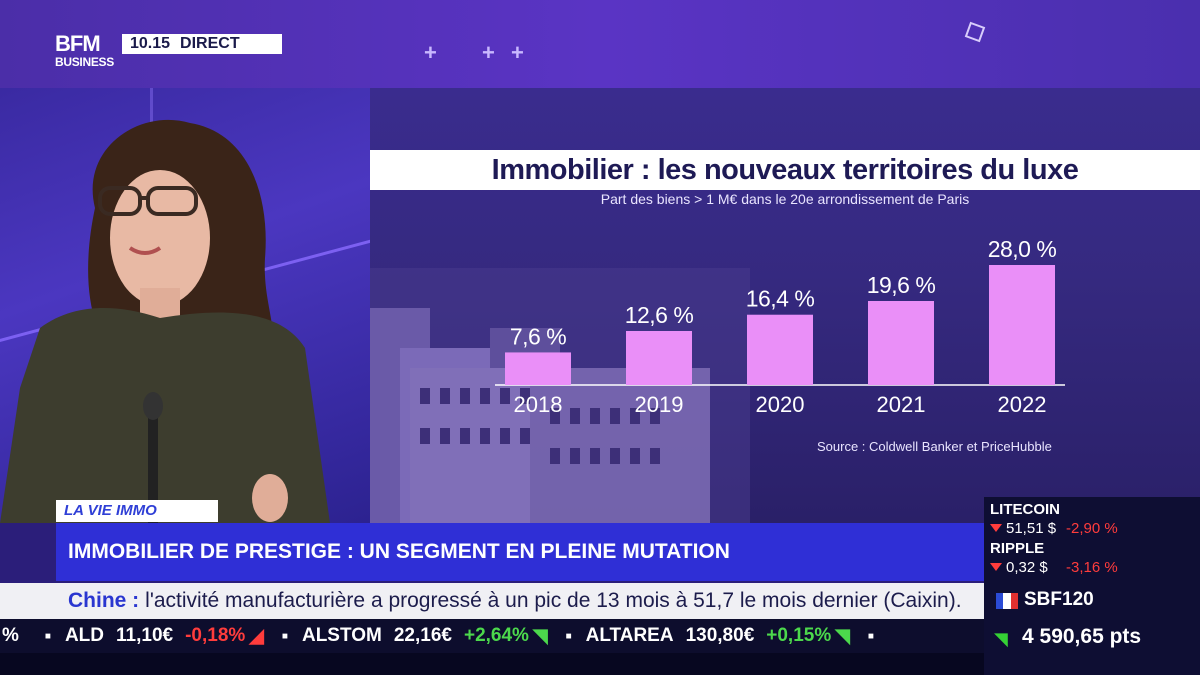  What do you see at coordinates (538, 368) in the screenshot?
I see `bar-2018` at bounding box center [538, 368].